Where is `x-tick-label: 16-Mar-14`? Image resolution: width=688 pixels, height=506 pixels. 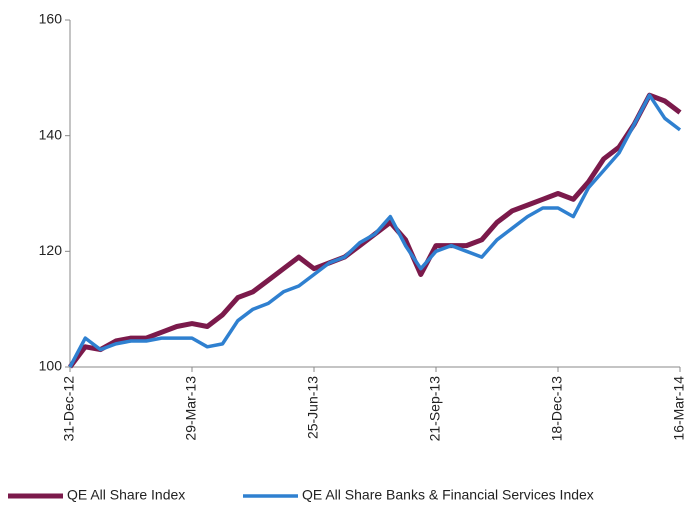 x-tick-label: 16-Mar-14 is located at coordinates (679, 408).